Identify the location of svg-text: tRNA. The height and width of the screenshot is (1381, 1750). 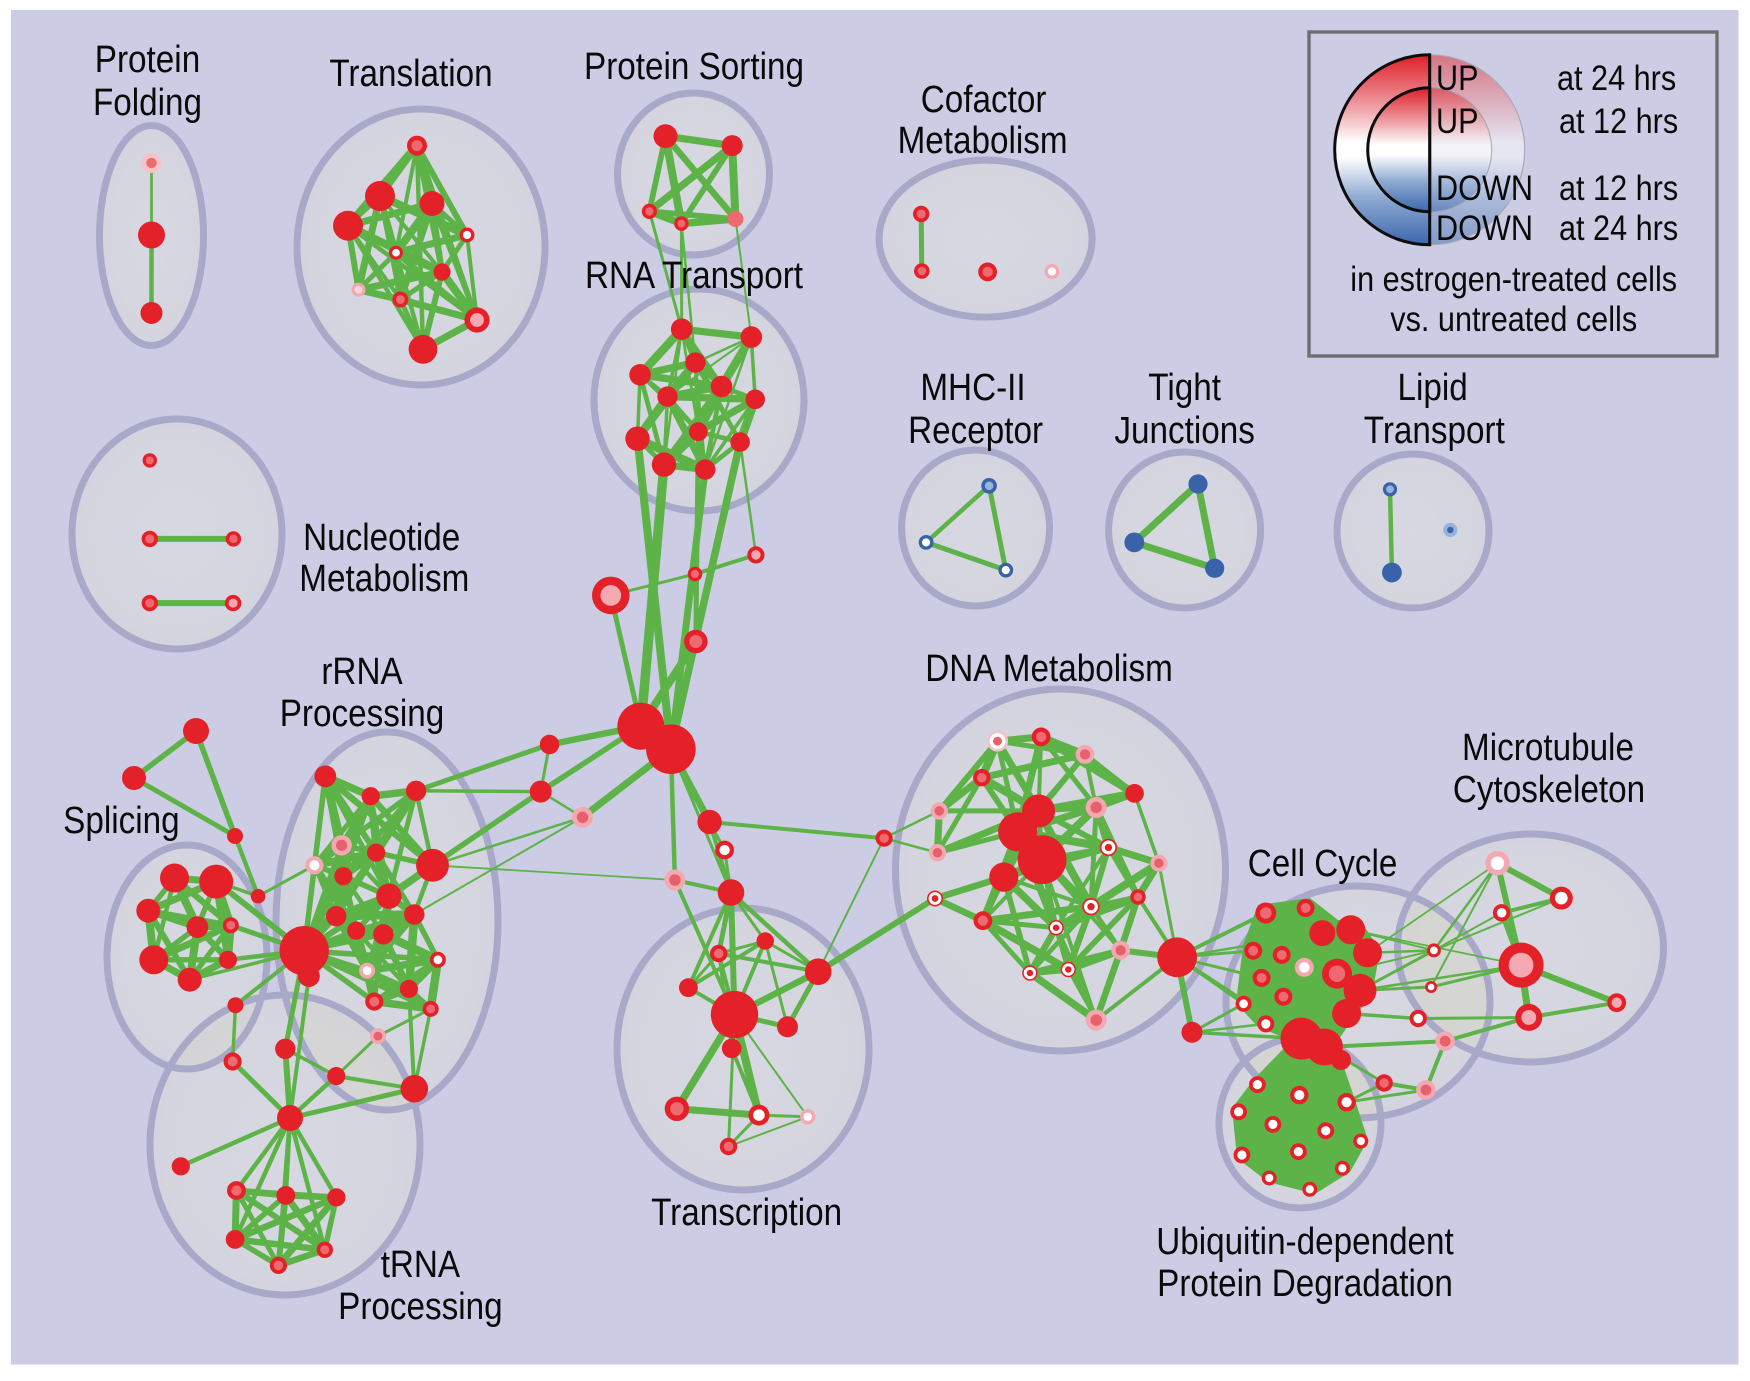
(421, 1265).